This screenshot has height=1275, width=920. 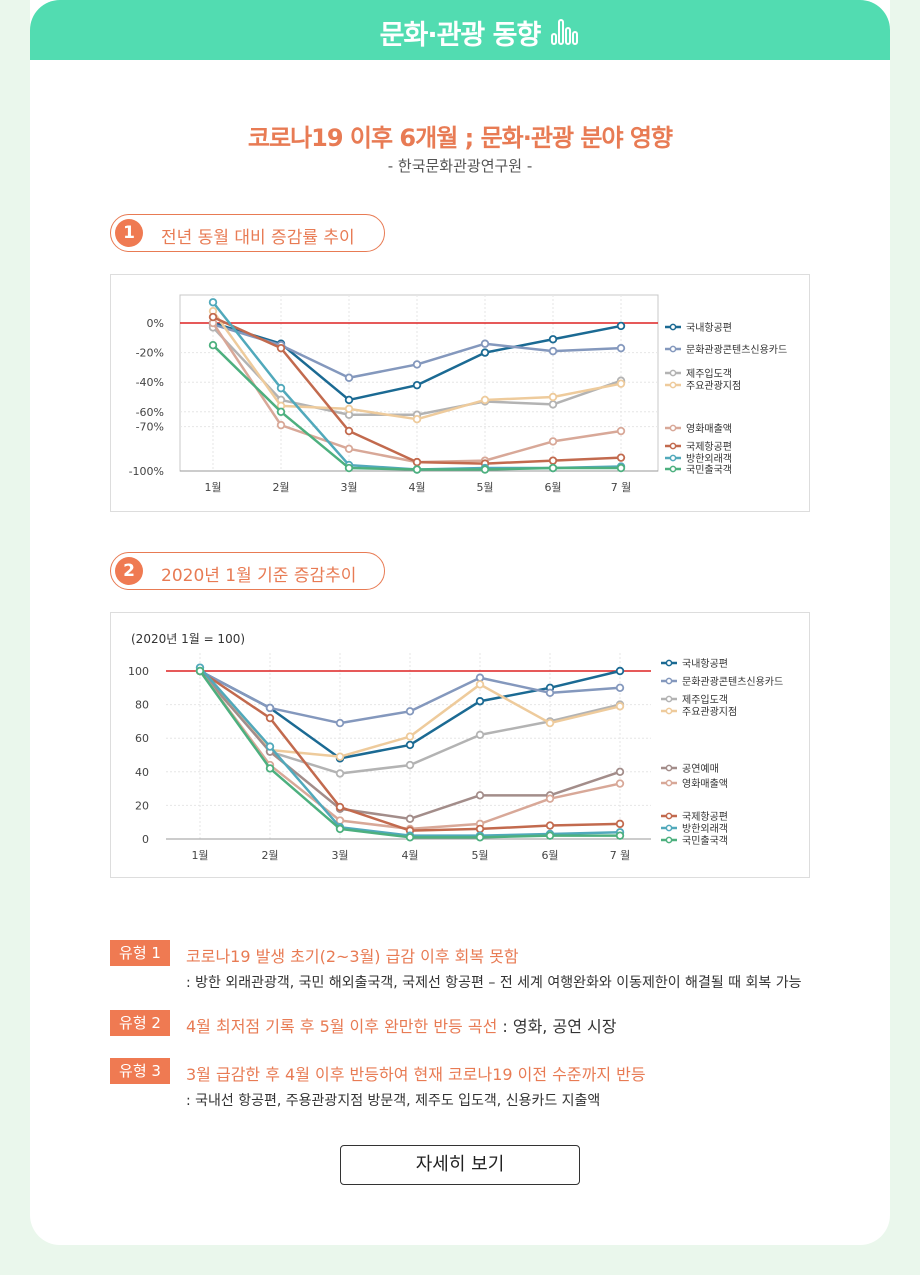 I want to click on x-tick-label: 3월, so click(x=339, y=855).